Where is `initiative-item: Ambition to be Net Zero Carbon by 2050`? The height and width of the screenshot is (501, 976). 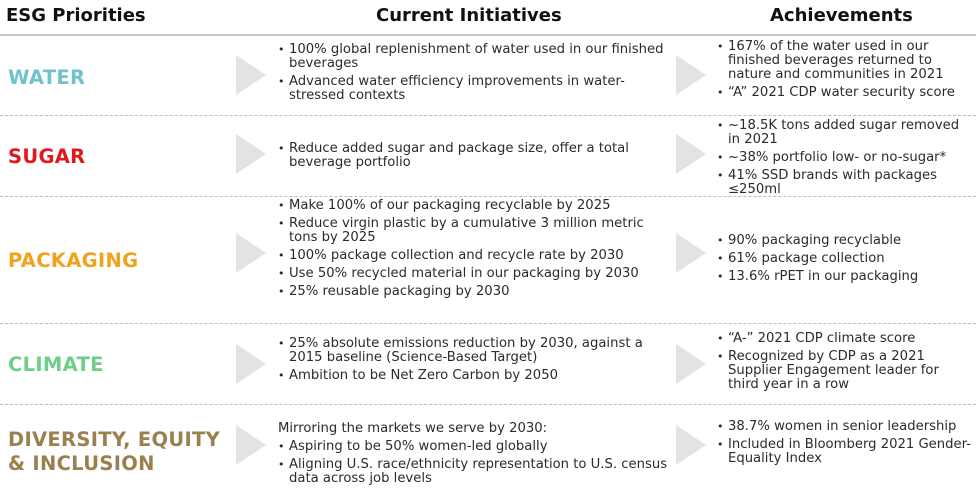
initiative-item: Ambition to be Net Zero Carbon by 2050 is located at coordinates (476, 376).